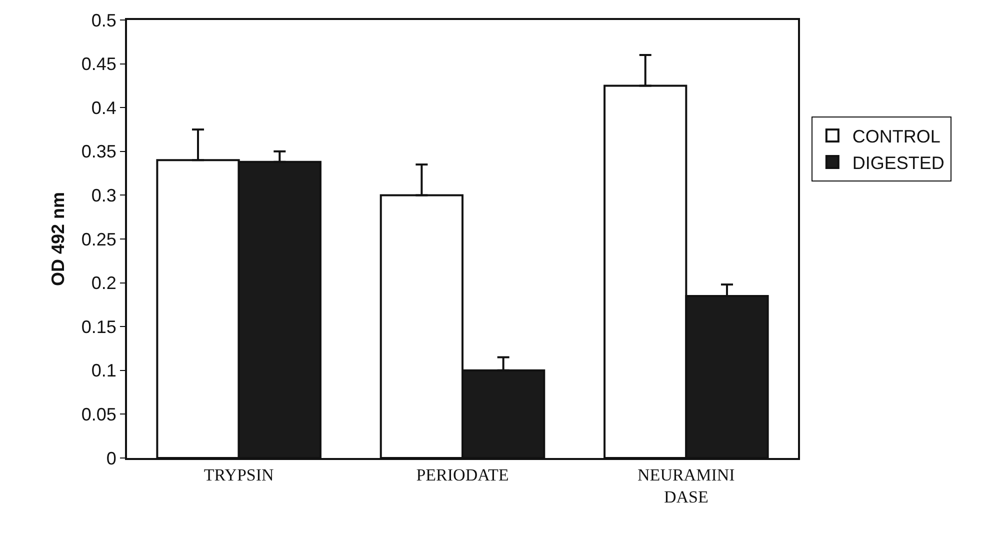  Describe the element at coordinates (98, 64) in the screenshot. I see `y-tick-label: 0.45` at that location.